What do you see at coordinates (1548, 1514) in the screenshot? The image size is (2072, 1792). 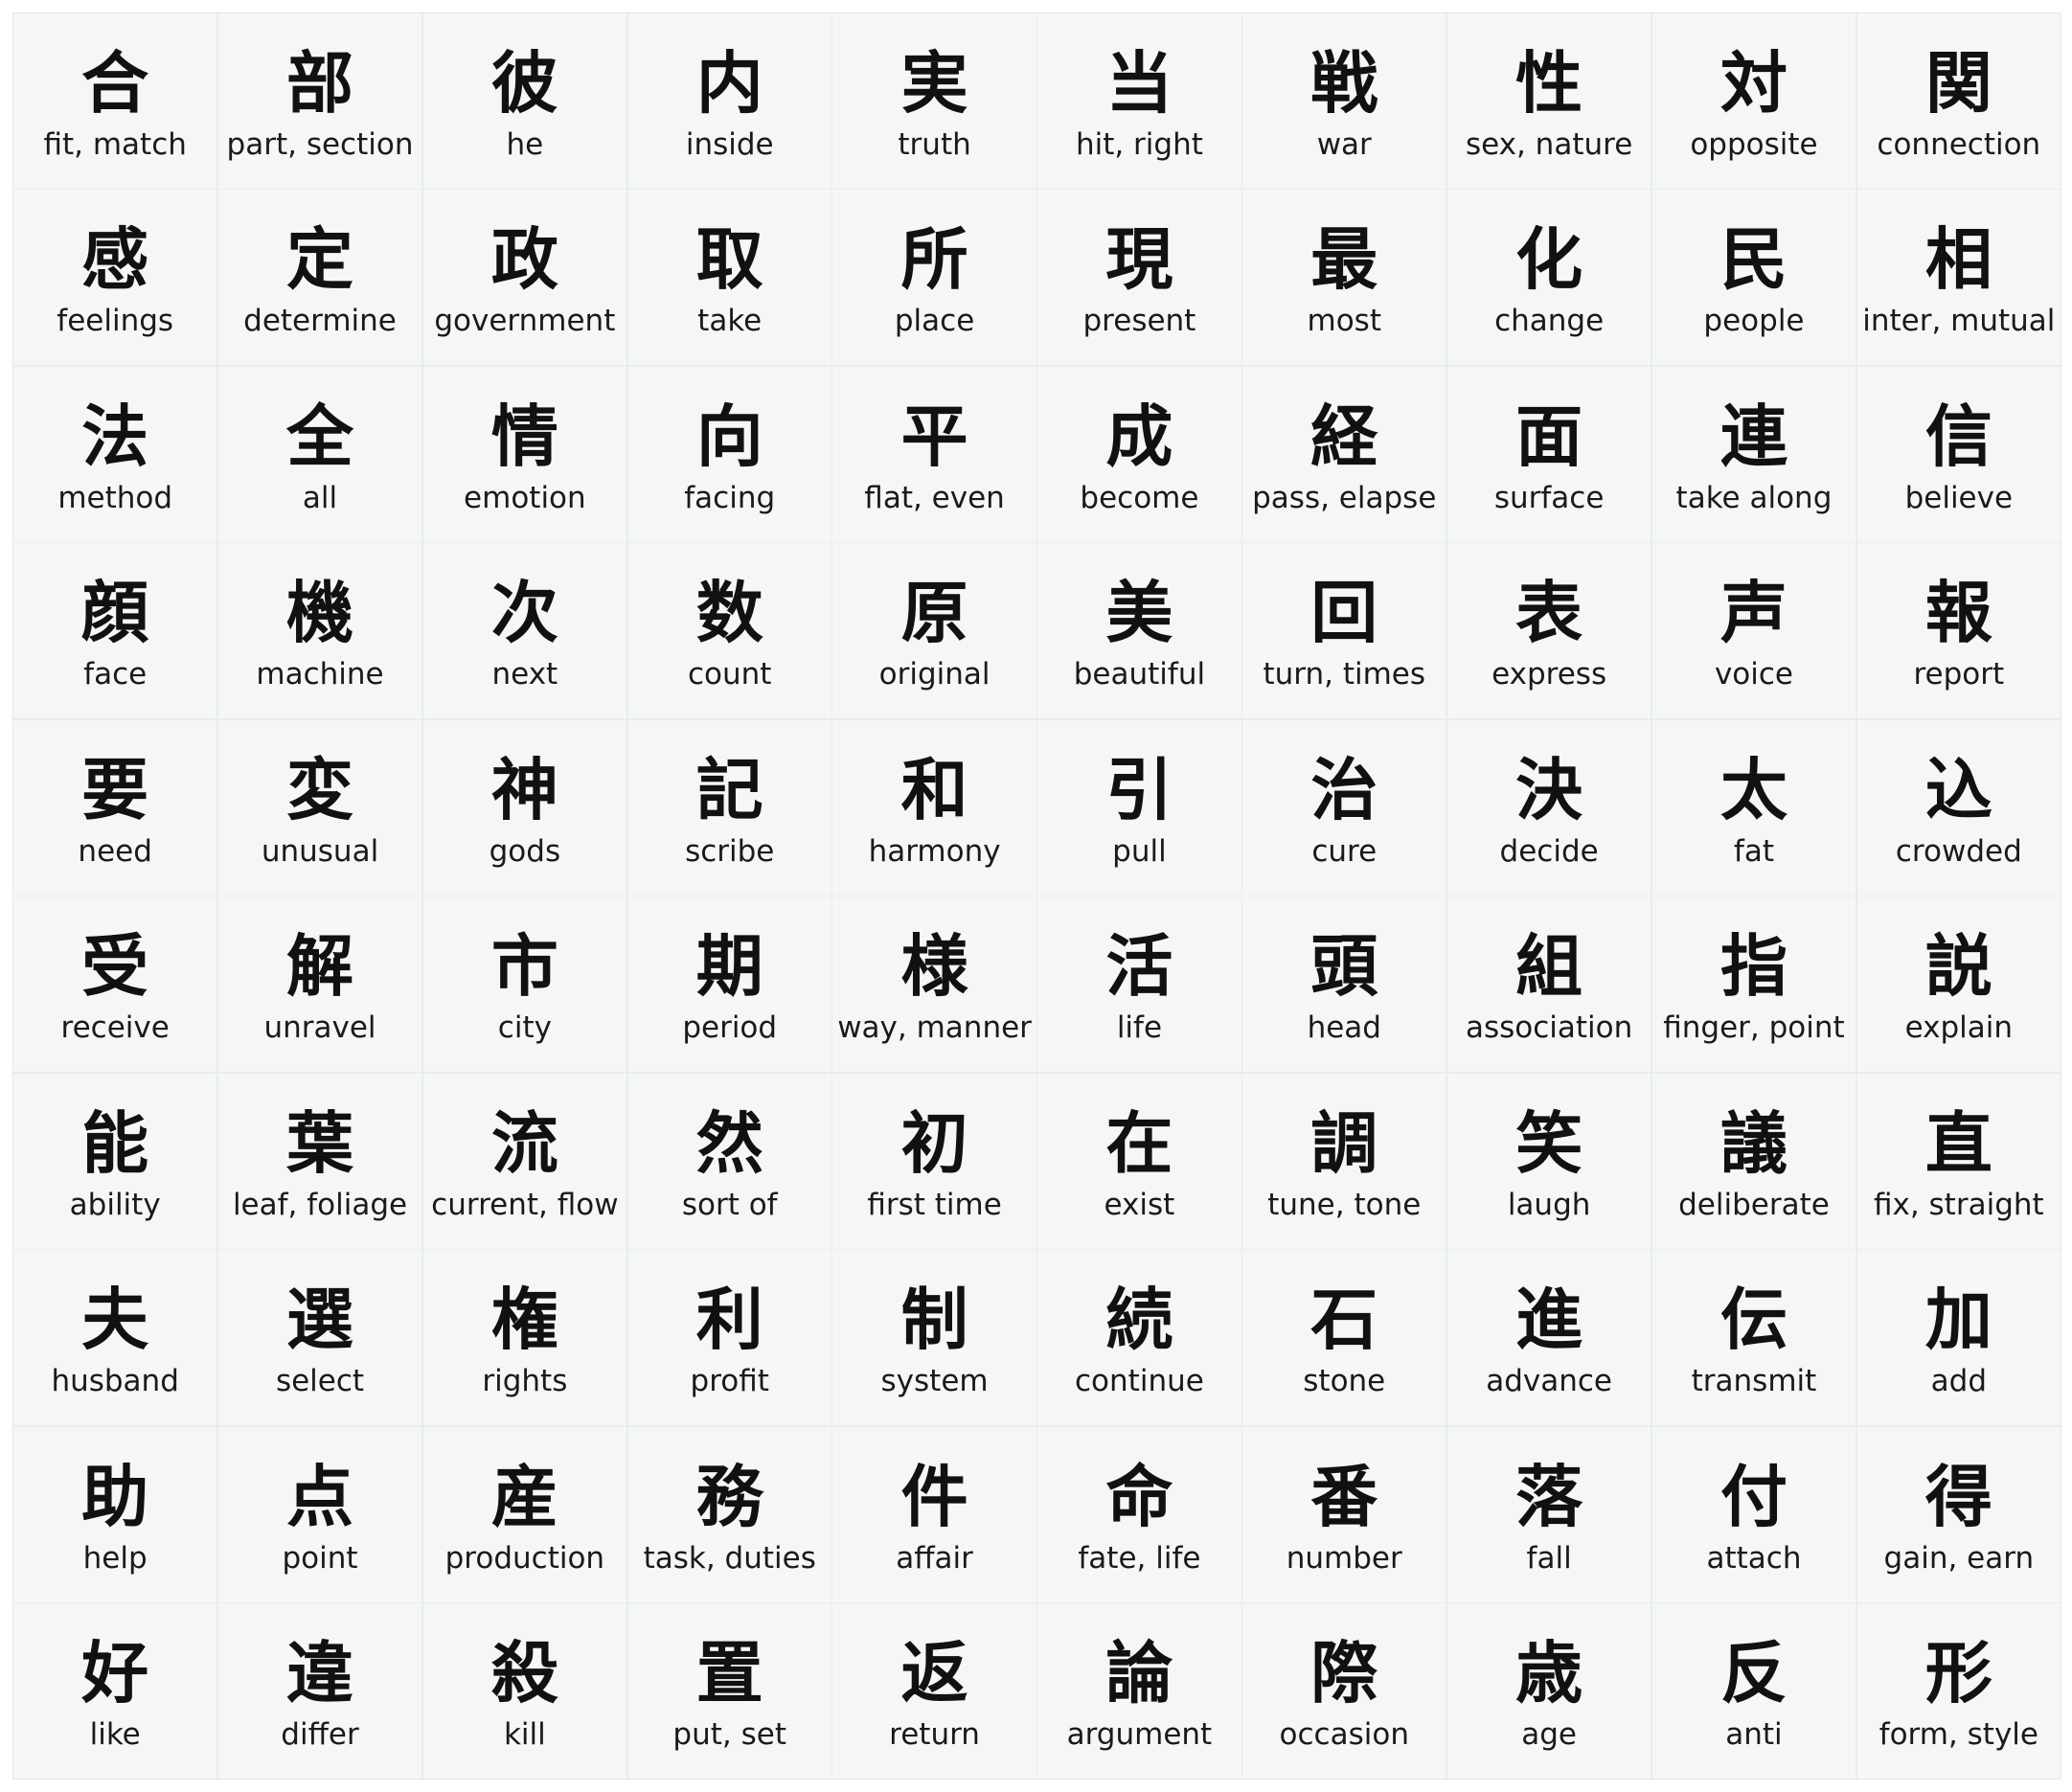 I see `kanji-card: 落 fall` at bounding box center [1548, 1514].